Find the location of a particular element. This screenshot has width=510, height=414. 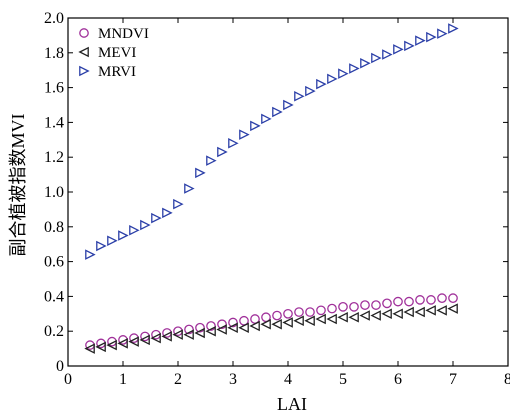

x-tick-label: 4 is located at coordinates (288, 379).